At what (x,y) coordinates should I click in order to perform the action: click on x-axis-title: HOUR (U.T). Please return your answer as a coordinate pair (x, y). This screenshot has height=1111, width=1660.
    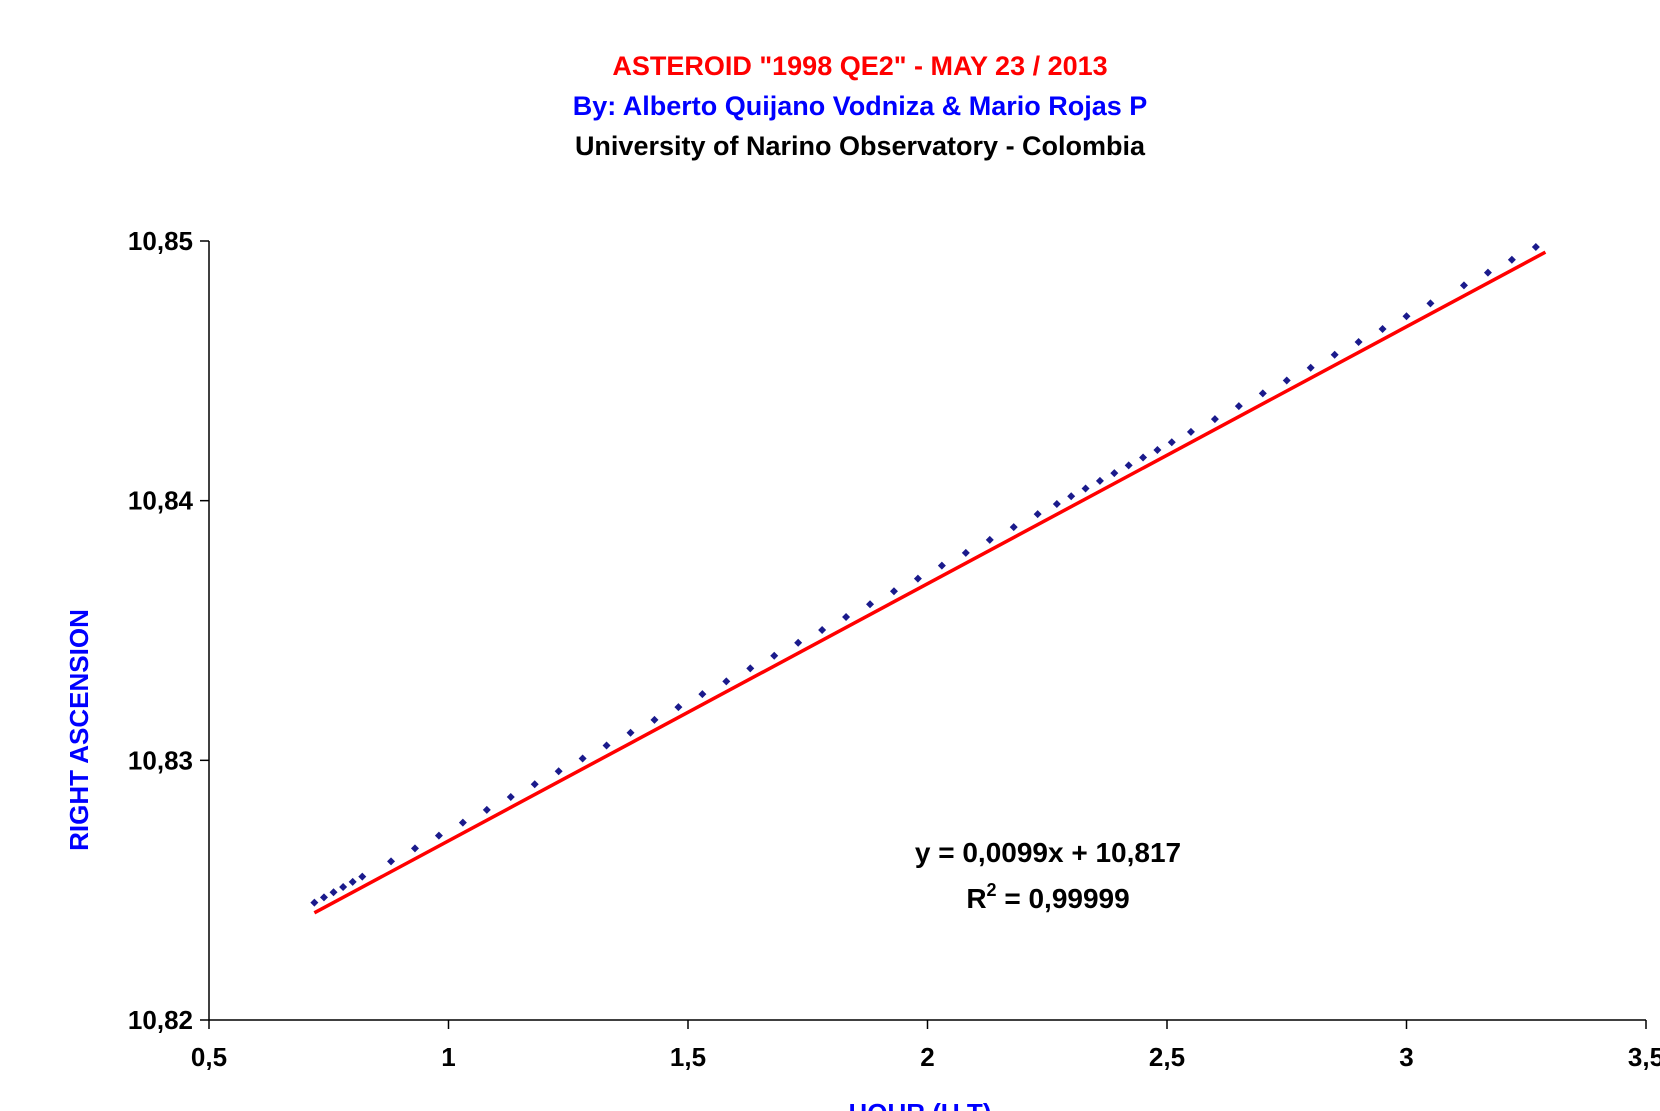
    Looking at the image, I should click on (920, 1104).